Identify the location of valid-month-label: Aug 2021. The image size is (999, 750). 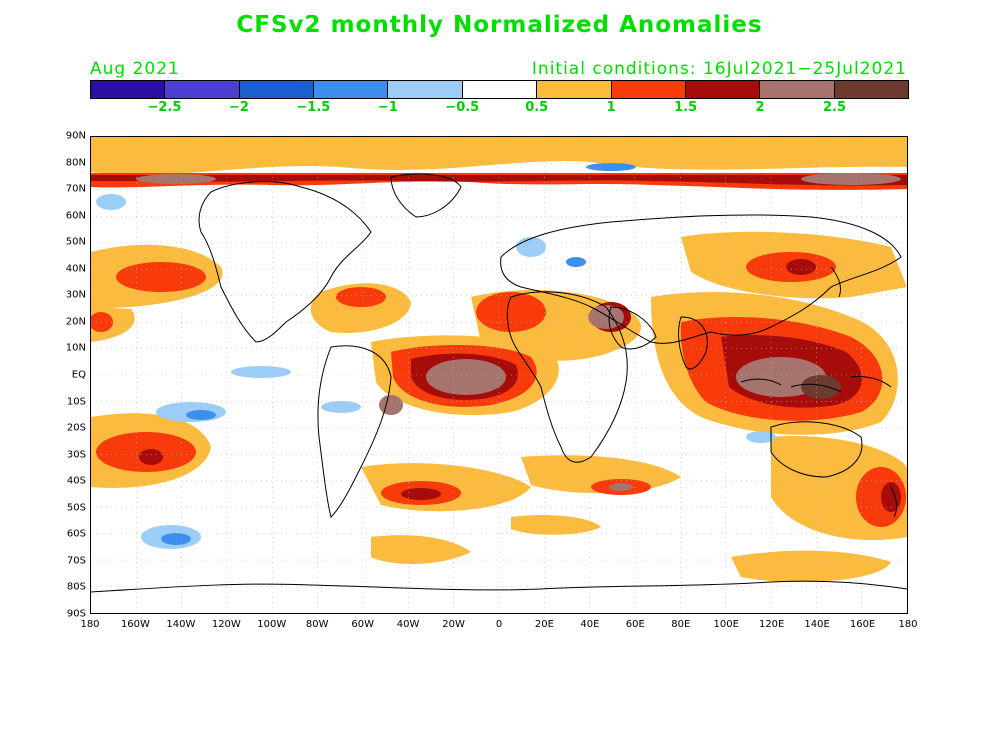
(135, 69).